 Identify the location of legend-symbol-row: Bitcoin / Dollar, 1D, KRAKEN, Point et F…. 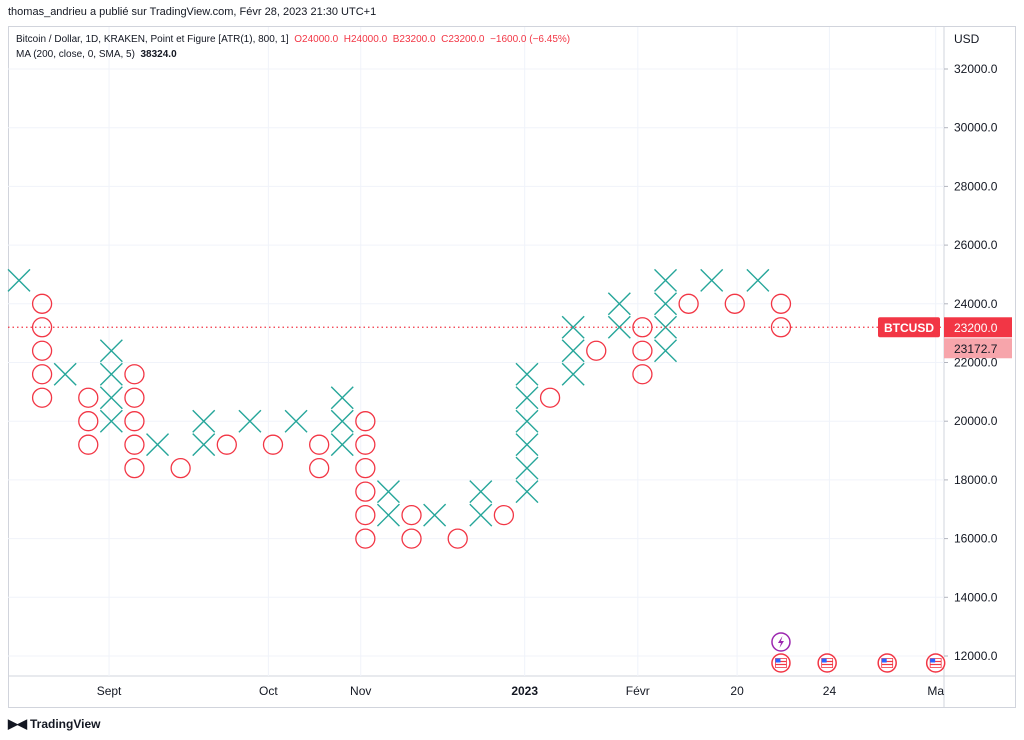
(293, 39).